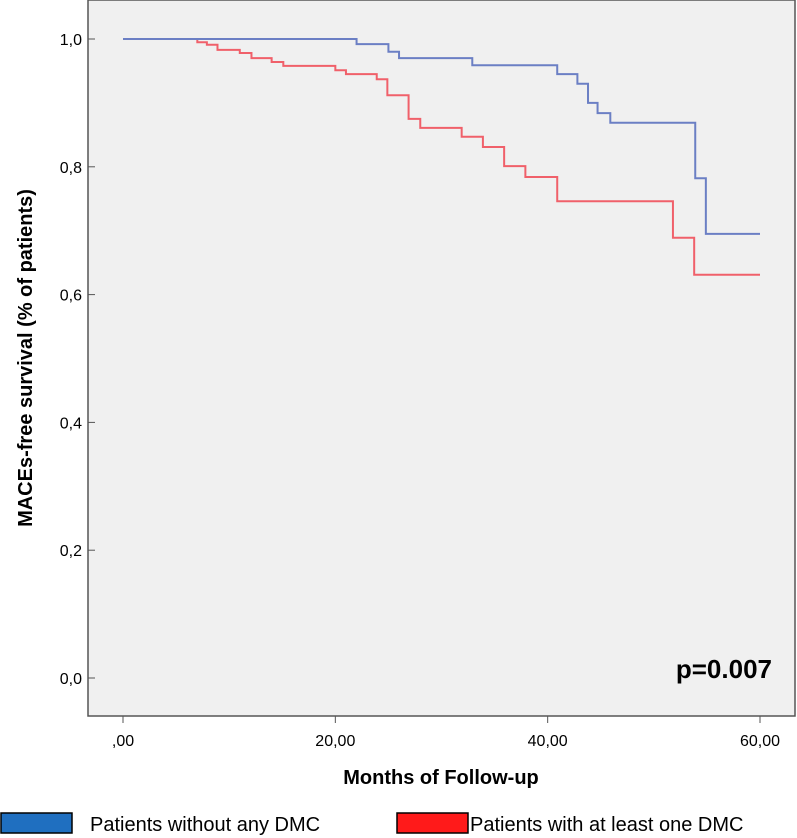  I want to click on y-tick-label: 1,0, so click(71, 40).